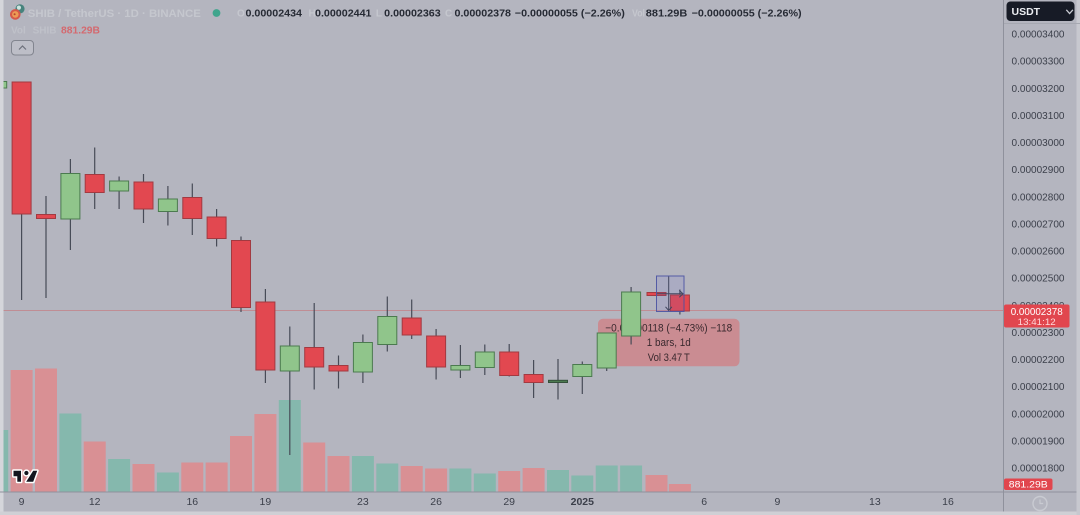  What do you see at coordinates (1038, 469) in the screenshot?
I see `svg-text: 0.00001800` at bounding box center [1038, 469].